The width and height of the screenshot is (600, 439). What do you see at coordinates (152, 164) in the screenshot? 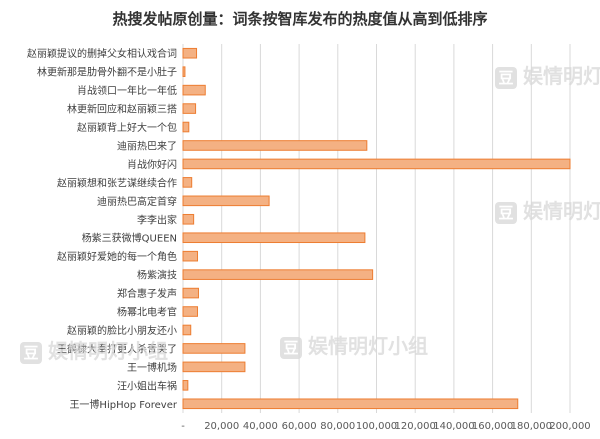
I see `category-label: 肖战你好闪` at bounding box center [152, 164].